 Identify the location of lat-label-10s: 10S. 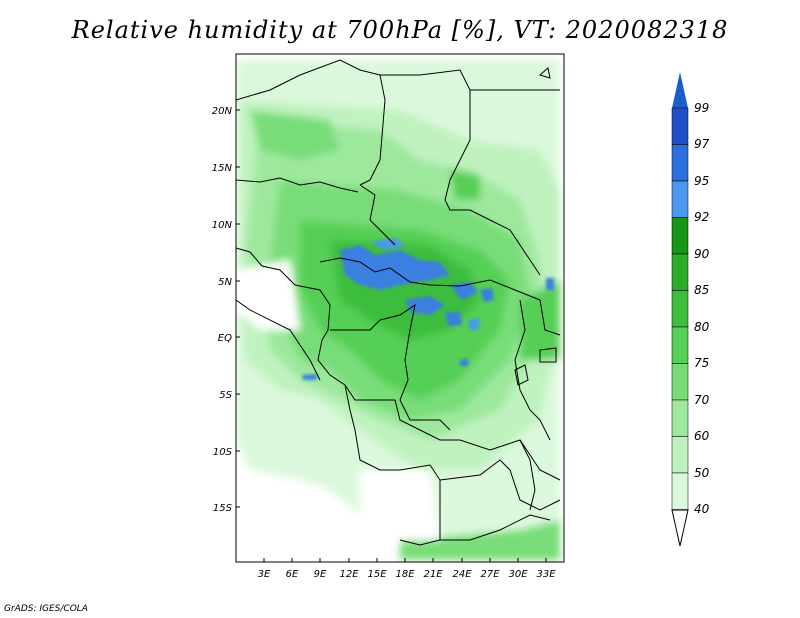
(223, 452).